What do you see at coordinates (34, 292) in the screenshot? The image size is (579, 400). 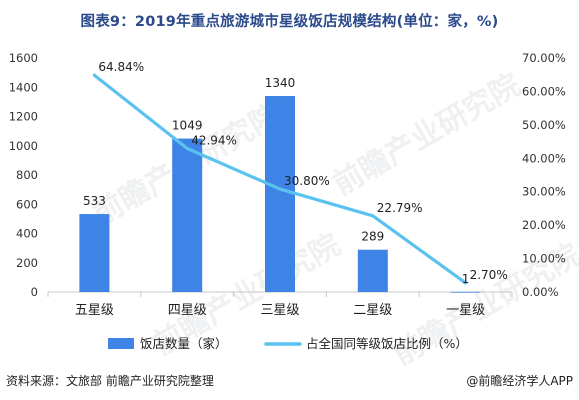 I see `y-left-tick-label: 0` at bounding box center [34, 292].